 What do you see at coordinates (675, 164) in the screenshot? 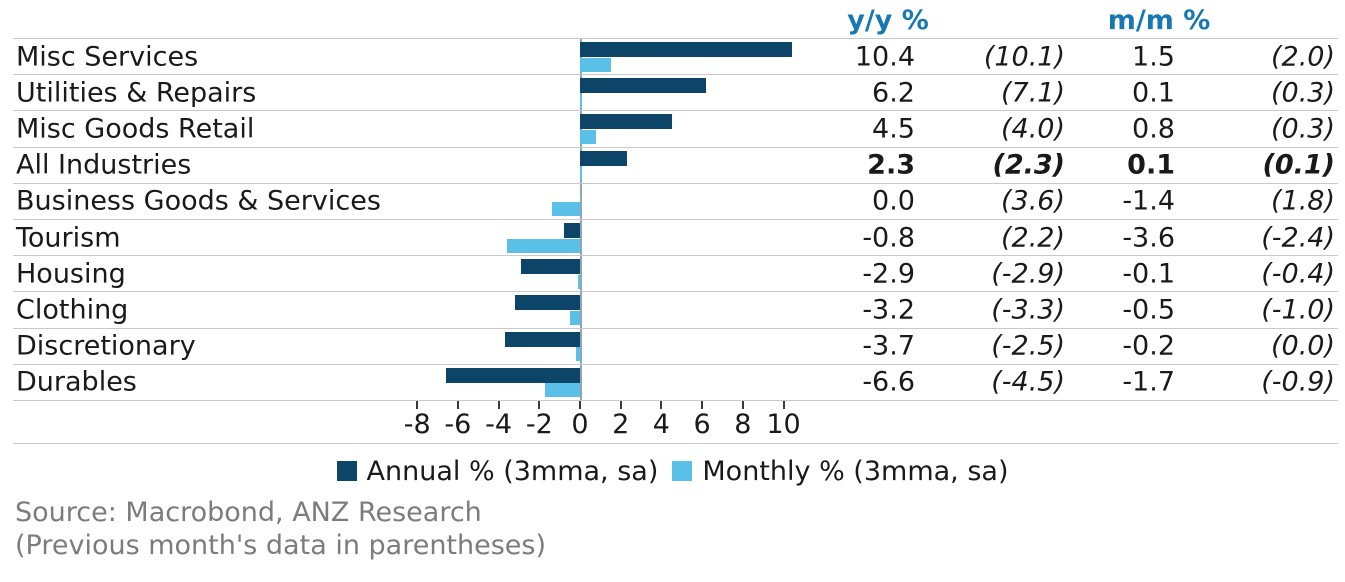
I see `table-row: All Industries 2.3 (2.3) 0.1 (0.1)` at bounding box center [675, 164].